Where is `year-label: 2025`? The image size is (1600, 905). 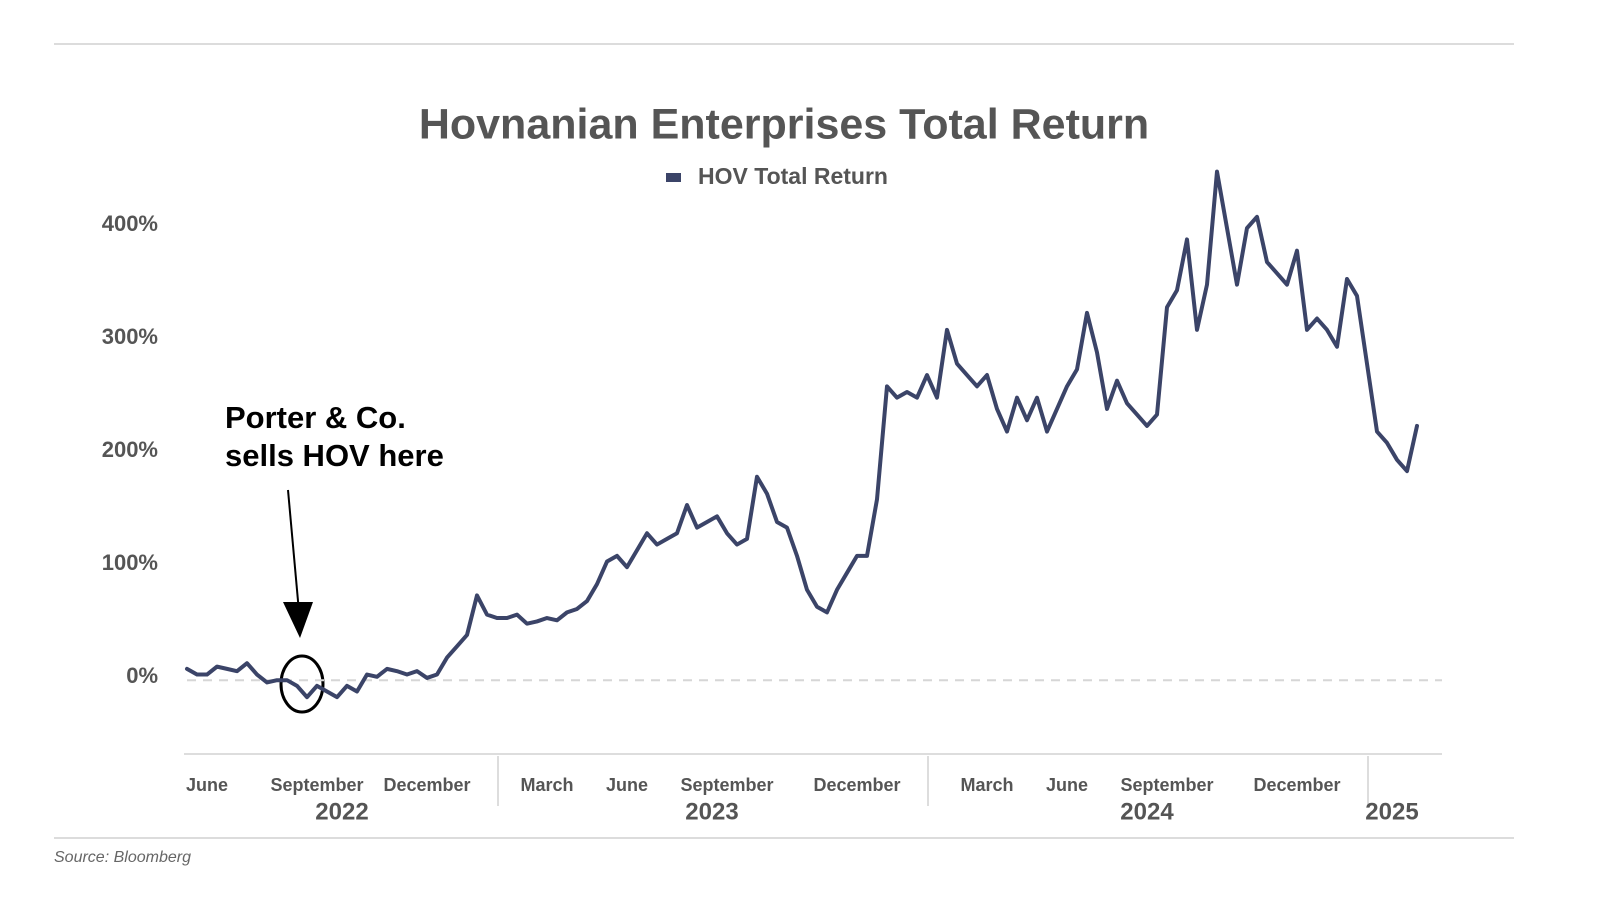 year-label: 2025 is located at coordinates (1391, 811).